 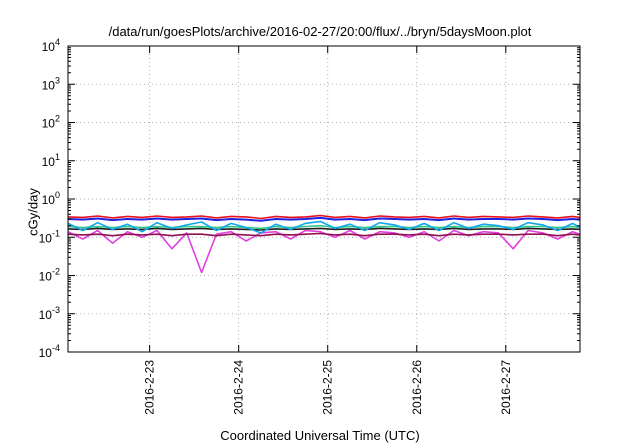 I want to click on x-tick-label: 2016-2-23, so click(x=150, y=387).